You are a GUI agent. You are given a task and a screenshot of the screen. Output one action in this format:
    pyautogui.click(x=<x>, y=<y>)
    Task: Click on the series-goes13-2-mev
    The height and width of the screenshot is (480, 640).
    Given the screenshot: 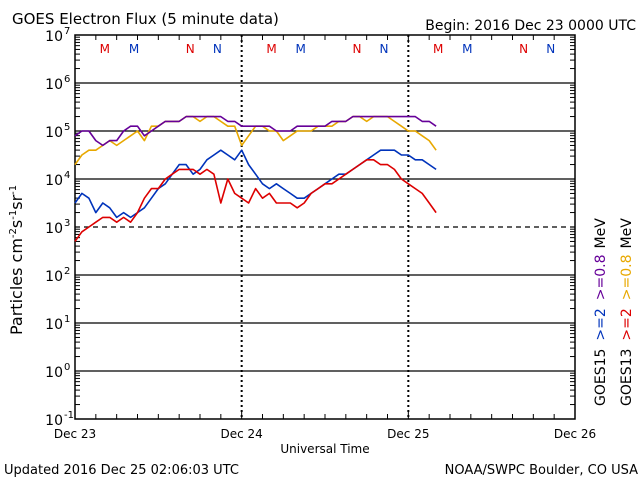 What is the action you would take?
    pyautogui.click(x=255, y=200)
    